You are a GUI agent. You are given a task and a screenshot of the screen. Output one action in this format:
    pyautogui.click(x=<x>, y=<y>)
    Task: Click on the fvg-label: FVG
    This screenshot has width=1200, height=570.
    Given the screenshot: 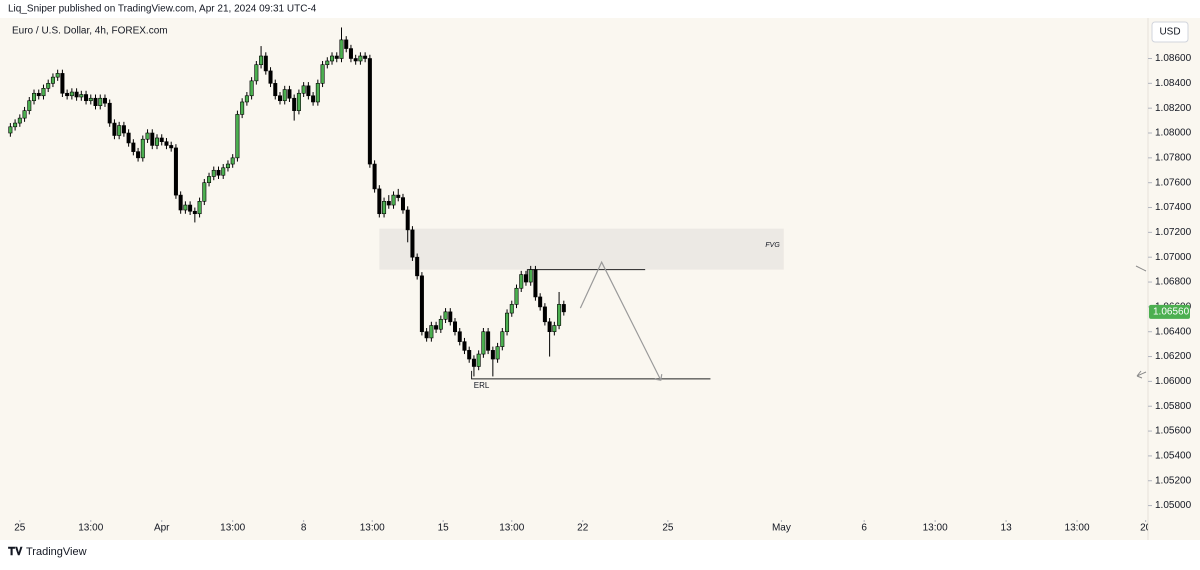 What is the action you would take?
    pyautogui.click(x=772, y=245)
    